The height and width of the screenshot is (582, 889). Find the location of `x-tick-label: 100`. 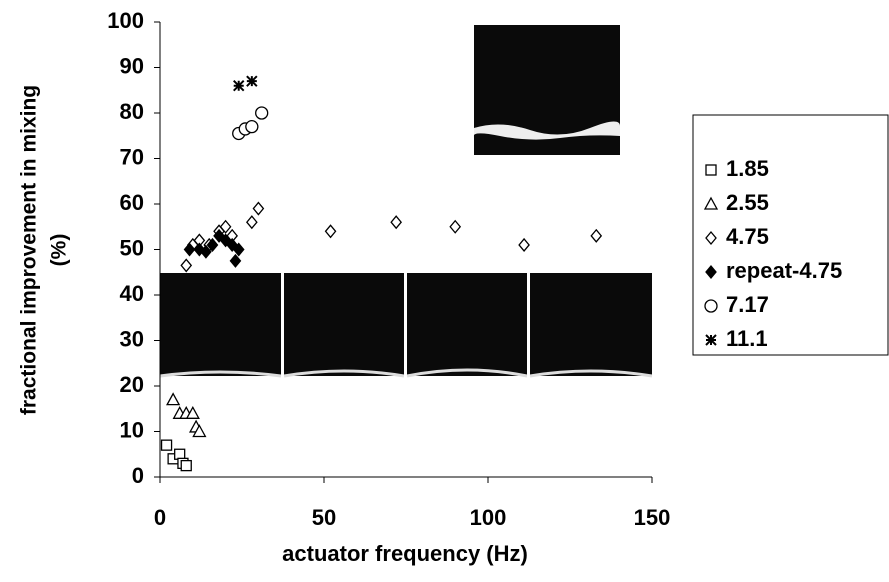

x-tick-label: 100 is located at coordinates (488, 517).